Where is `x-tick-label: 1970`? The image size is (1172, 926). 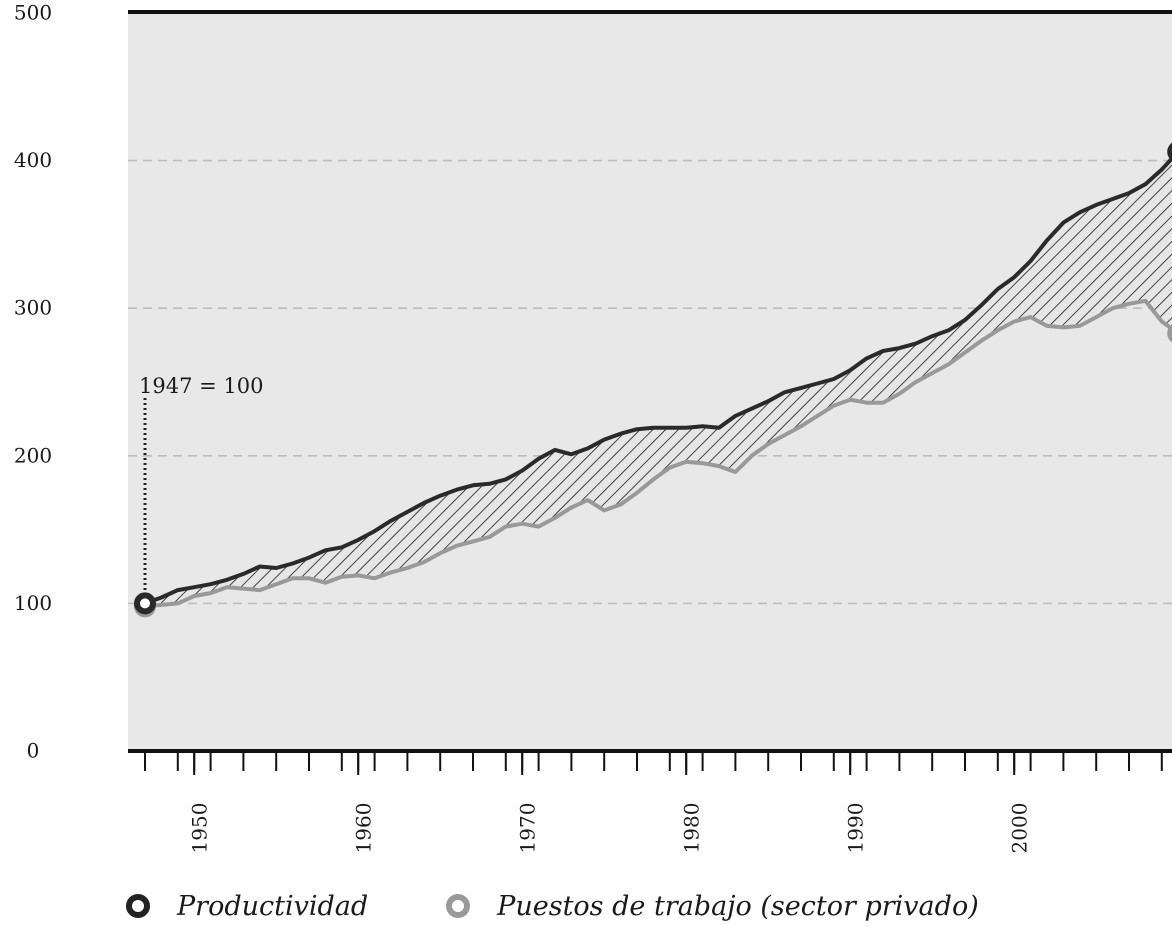 x-tick-label: 1970 is located at coordinates (528, 828).